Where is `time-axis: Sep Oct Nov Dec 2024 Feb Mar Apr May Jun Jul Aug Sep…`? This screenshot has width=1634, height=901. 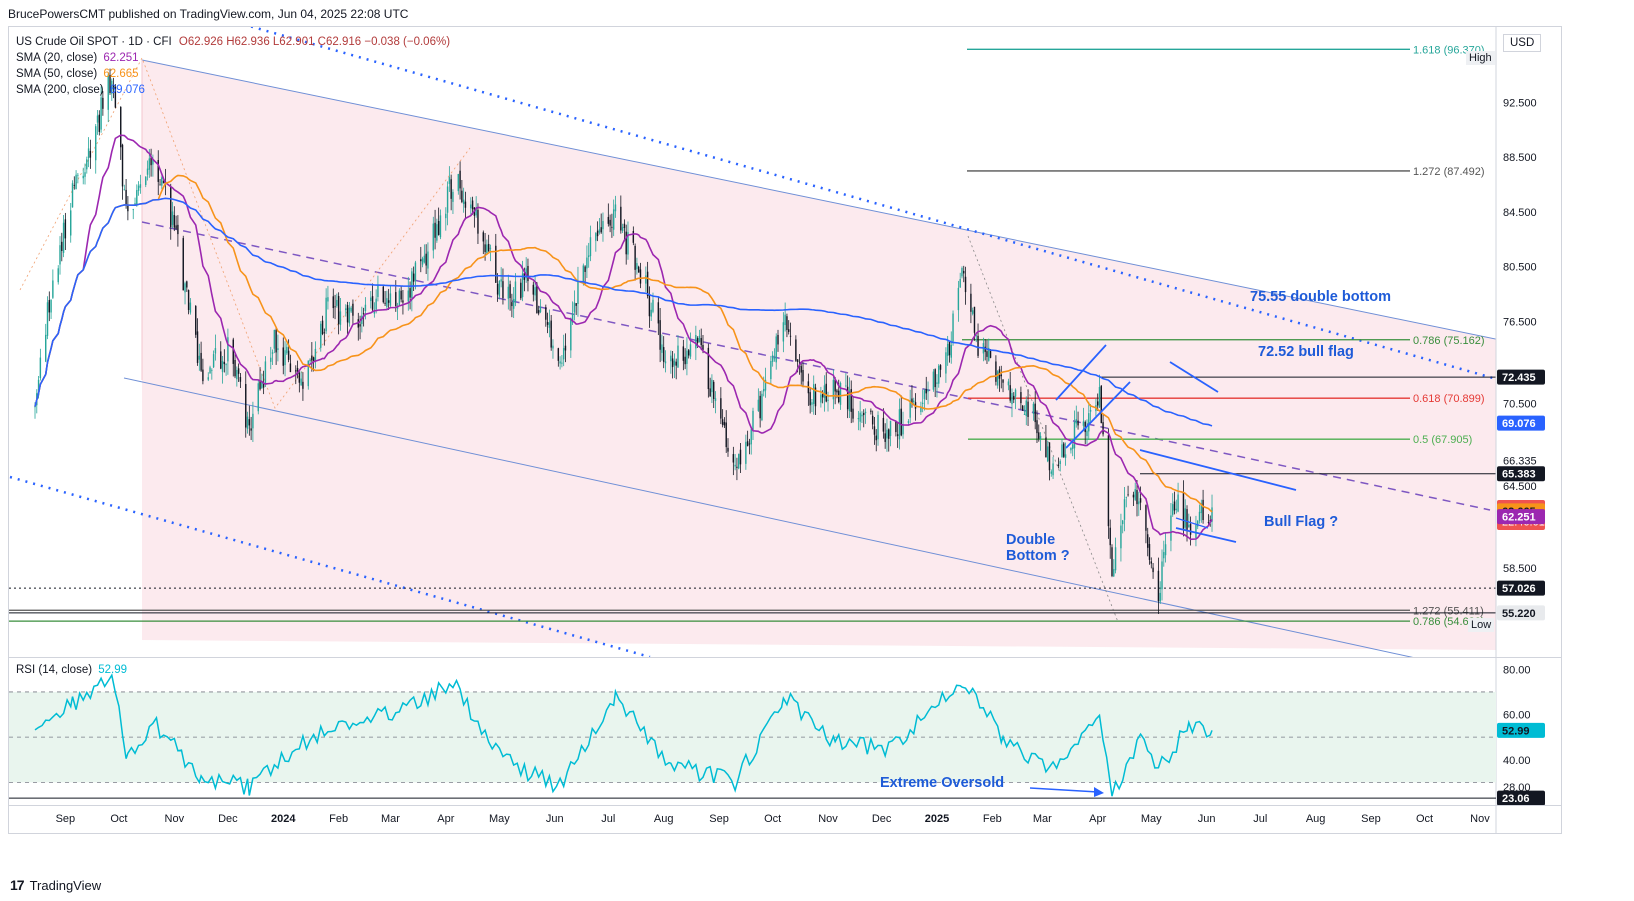
time-axis: Sep Oct Nov Dec 2024 Feb Mar Apr May Jun Jul Aug Sep… is located at coordinates (785, 815).